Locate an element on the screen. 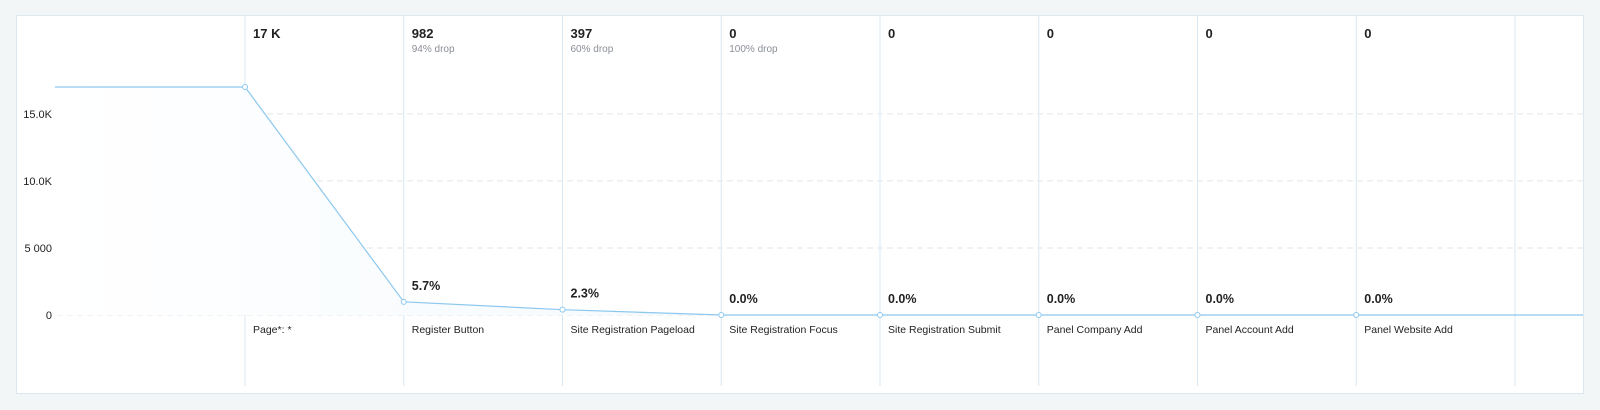 This screenshot has height=410, width=1600. step-conversion-label: 2.3% is located at coordinates (585, 294).